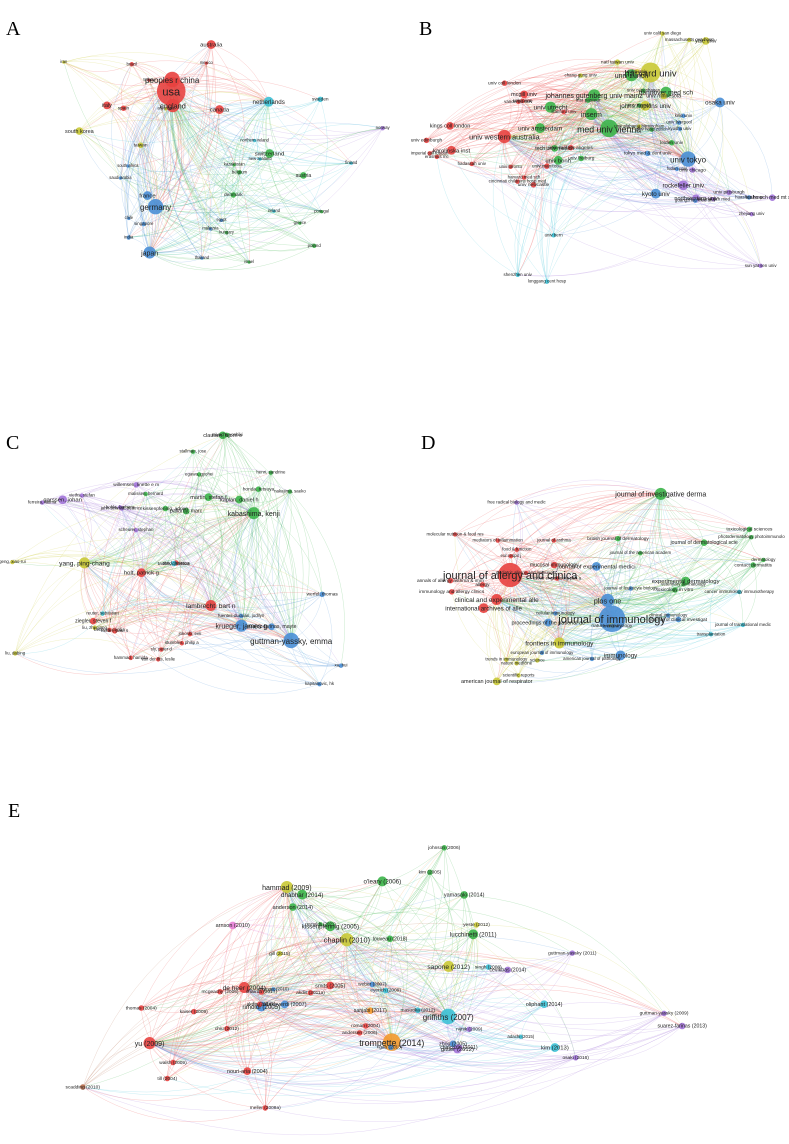 The image size is (789, 1144). I want to click on node-label: keio univ, so click(684, 115).